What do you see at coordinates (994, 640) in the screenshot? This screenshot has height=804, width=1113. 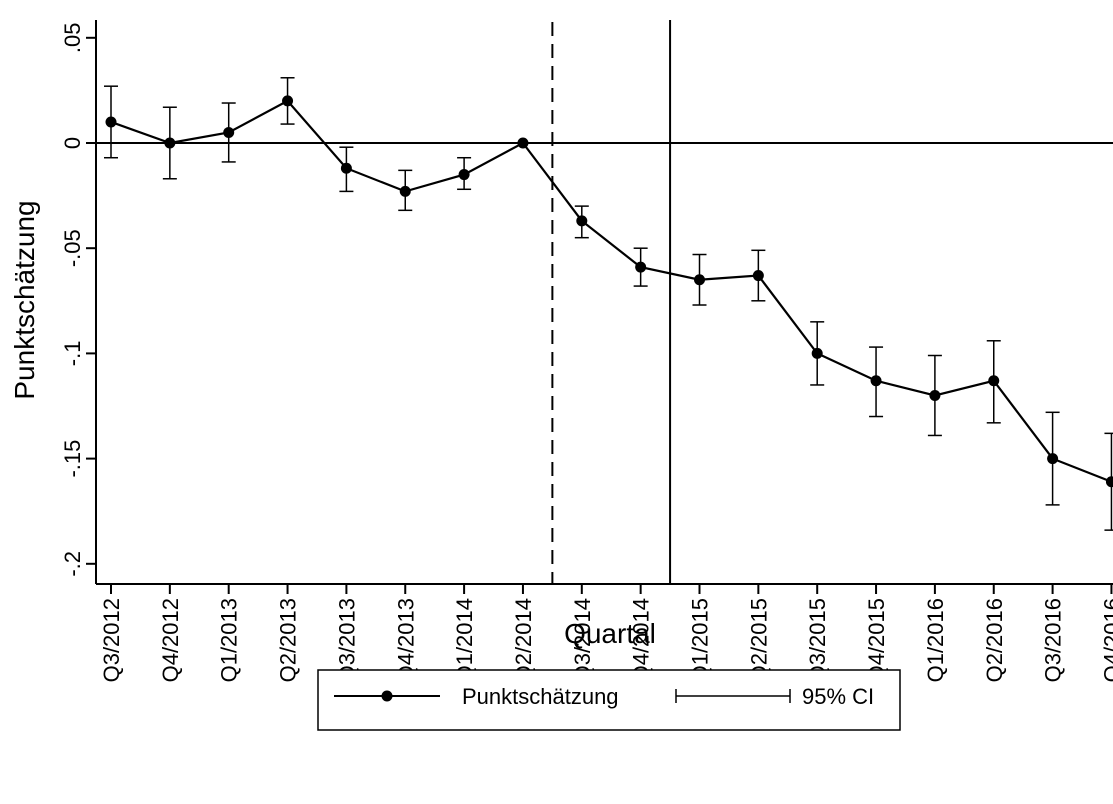 I see `x-tick-label: Q2/2016` at bounding box center [994, 640].